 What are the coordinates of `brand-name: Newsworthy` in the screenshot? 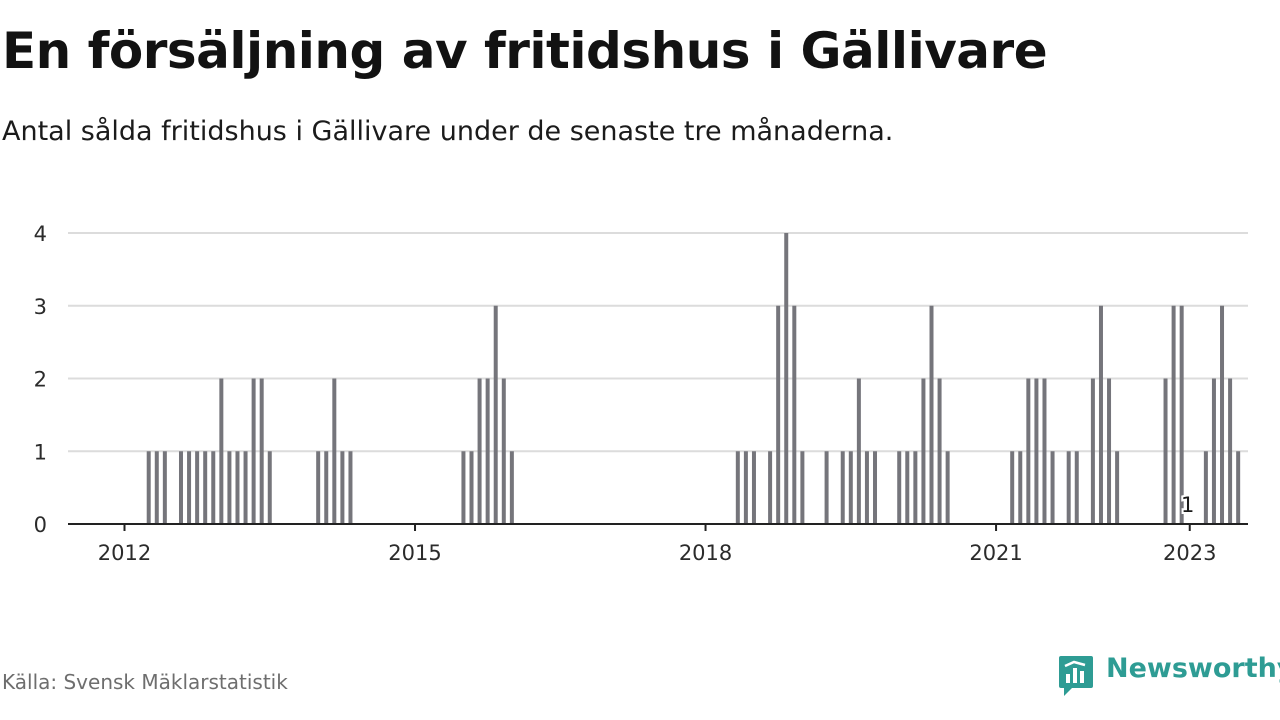 It's located at (1193, 668).